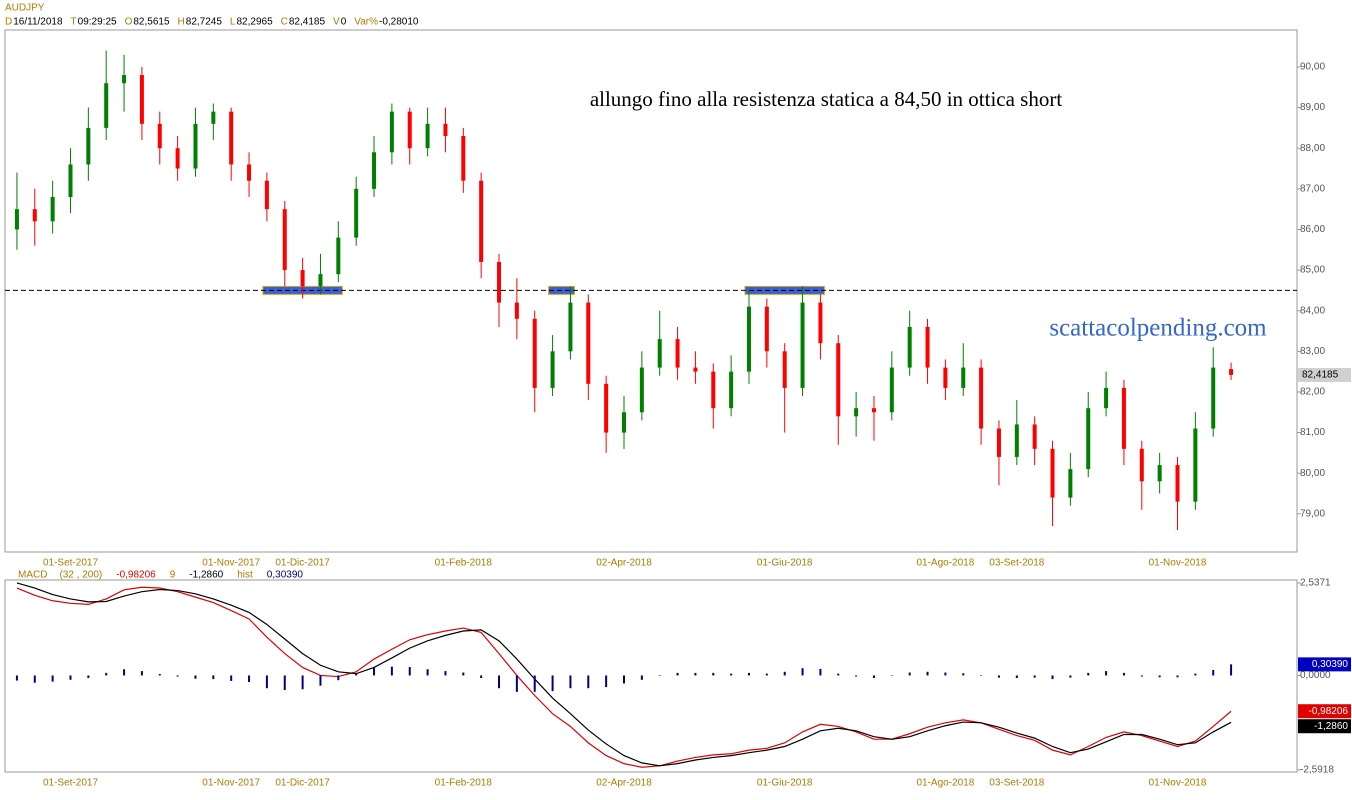 This screenshot has height=800, width=1352. Describe the element at coordinates (1315, 583) in the screenshot. I see `y-tick-label: 2,5371` at that location.